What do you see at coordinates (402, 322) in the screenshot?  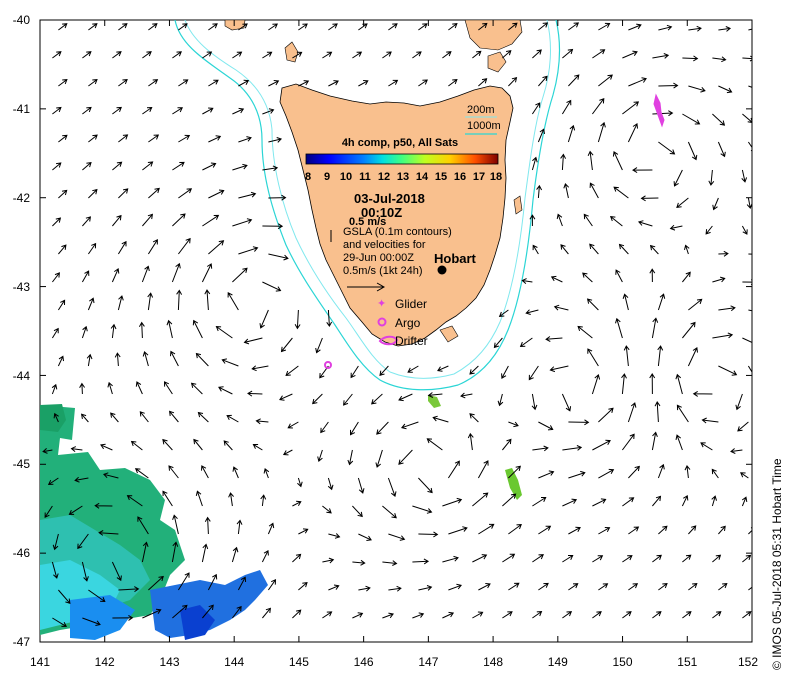 I see `marker-legend: ✦ Glider Argo Drifter` at bounding box center [402, 322].